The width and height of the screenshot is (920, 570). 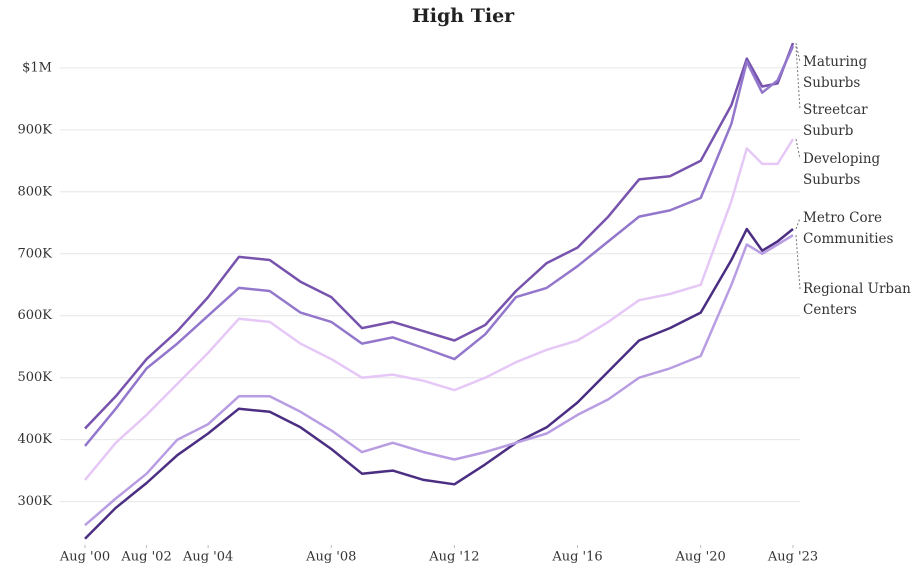 What do you see at coordinates (207, 557) in the screenshot?
I see `x-tick-label: Aug '04` at bounding box center [207, 557].